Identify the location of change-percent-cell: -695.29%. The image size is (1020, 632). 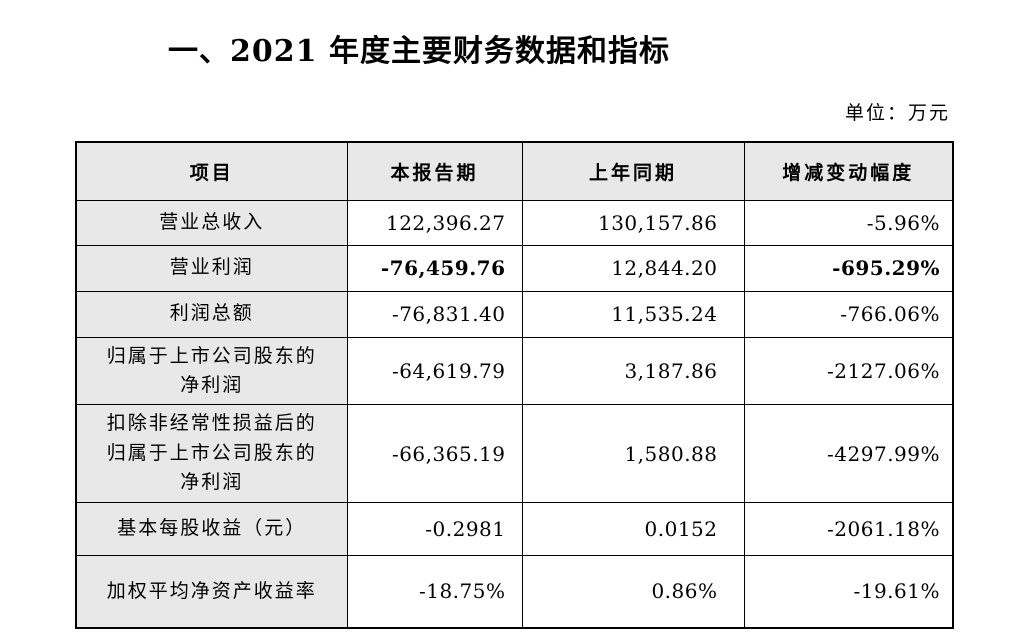
(848, 268).